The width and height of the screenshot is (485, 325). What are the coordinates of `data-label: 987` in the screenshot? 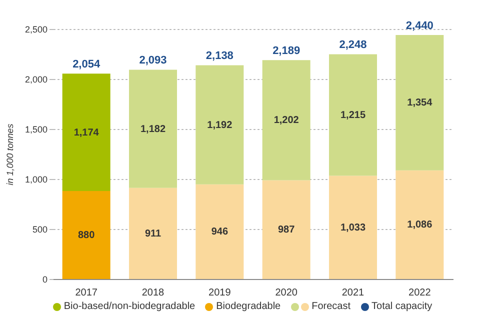 It's located at (287, 230).